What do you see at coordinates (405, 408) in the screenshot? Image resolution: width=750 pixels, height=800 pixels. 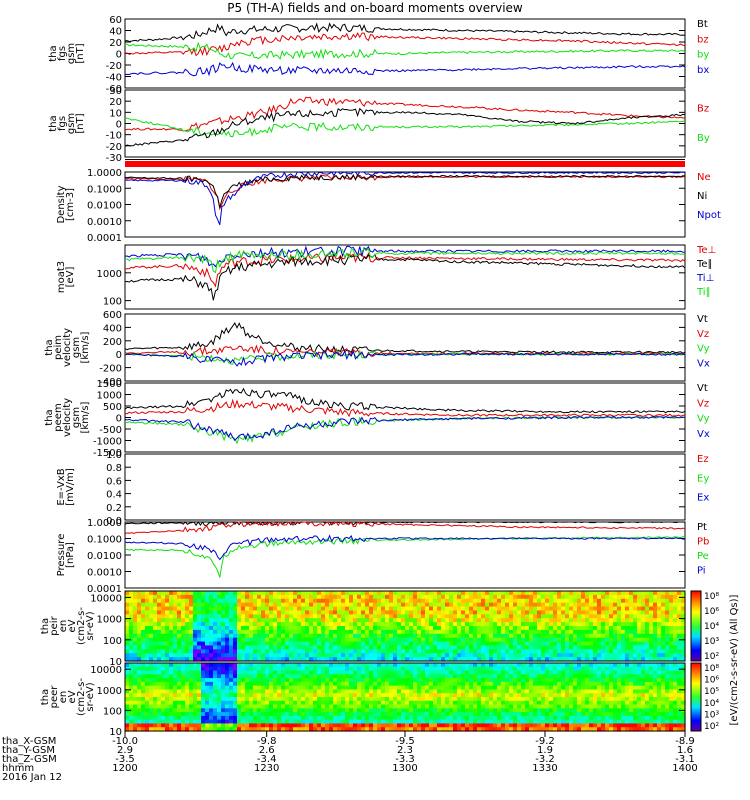 I see `series-line-Vz` at bounding box center [405, 408].